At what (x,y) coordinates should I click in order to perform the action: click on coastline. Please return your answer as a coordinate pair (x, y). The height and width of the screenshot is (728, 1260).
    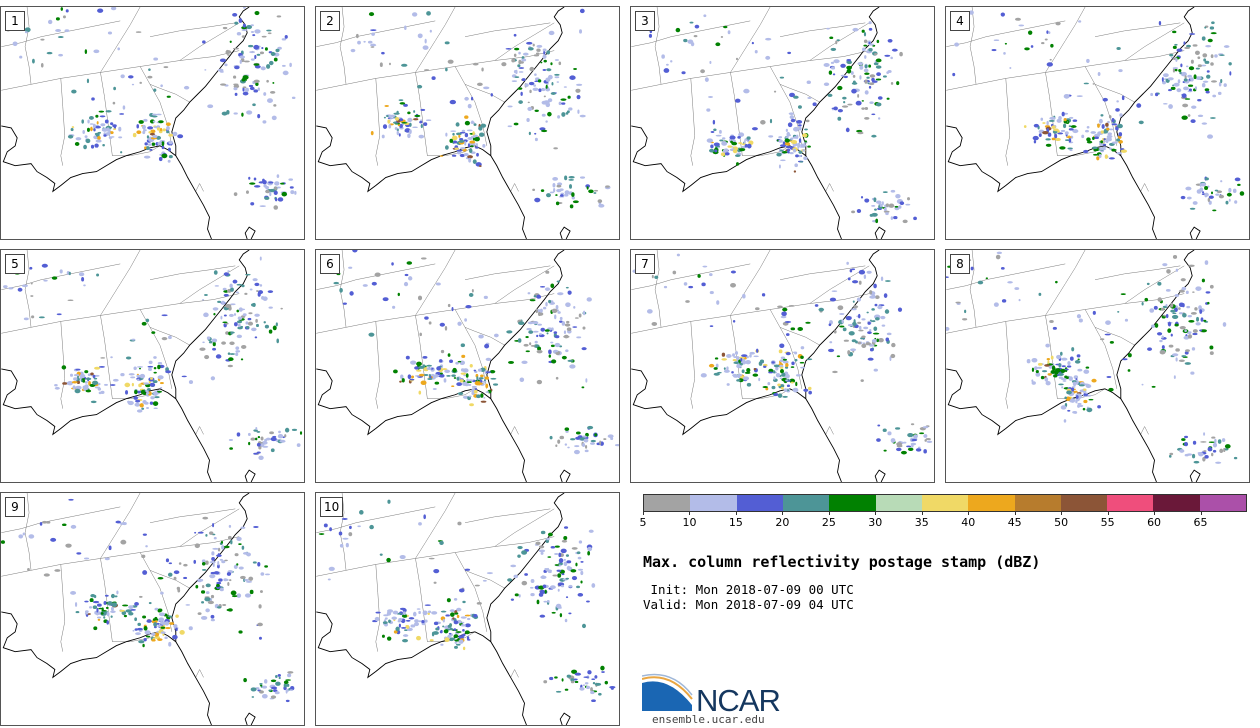
    Looking at the image, I should click on (443, 609).